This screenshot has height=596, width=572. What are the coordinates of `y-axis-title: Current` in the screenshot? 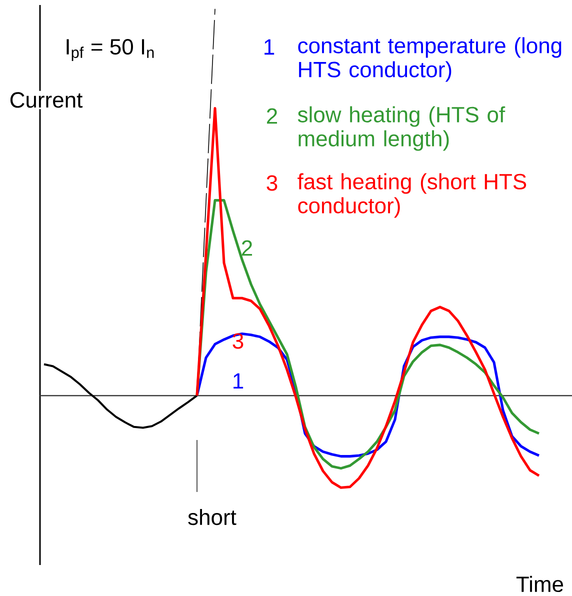 It's located at (46, 100).